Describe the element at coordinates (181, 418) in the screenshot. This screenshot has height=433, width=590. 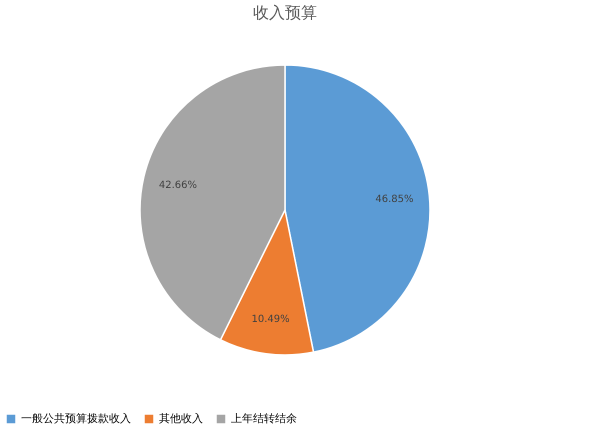
I see `legend-label: 其他收入` at that location.